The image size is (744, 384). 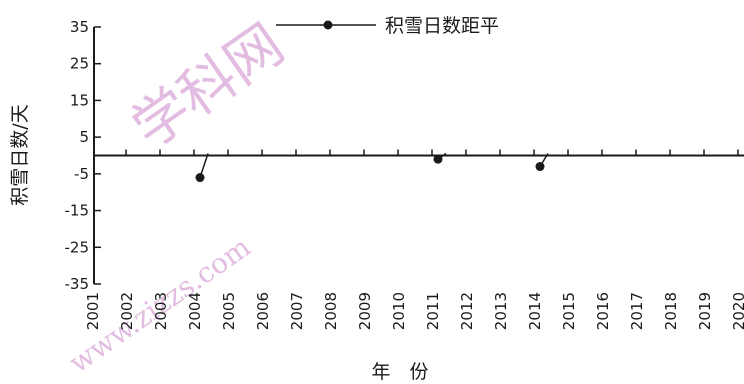 What do you see at coordinates (195, 311) in the screenshot?
I see `x-tick-label: 2004` at bounding box center [195, 311].